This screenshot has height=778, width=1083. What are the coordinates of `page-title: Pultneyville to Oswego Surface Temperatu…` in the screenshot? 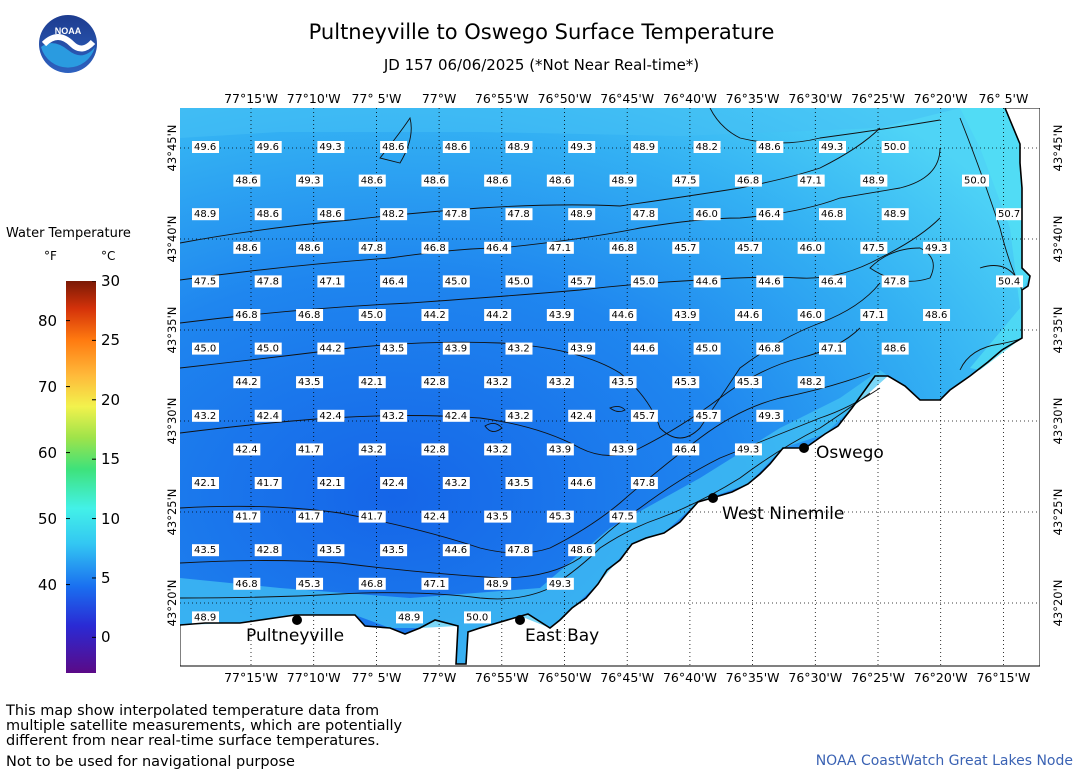 It's located at (541, 32).